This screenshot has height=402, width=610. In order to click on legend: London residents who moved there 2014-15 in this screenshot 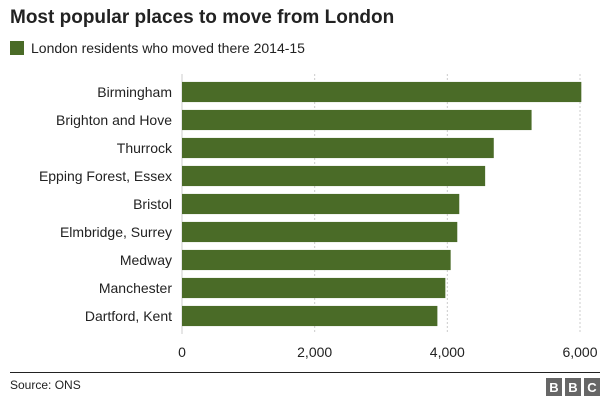, I will do `click(157, 48)`.